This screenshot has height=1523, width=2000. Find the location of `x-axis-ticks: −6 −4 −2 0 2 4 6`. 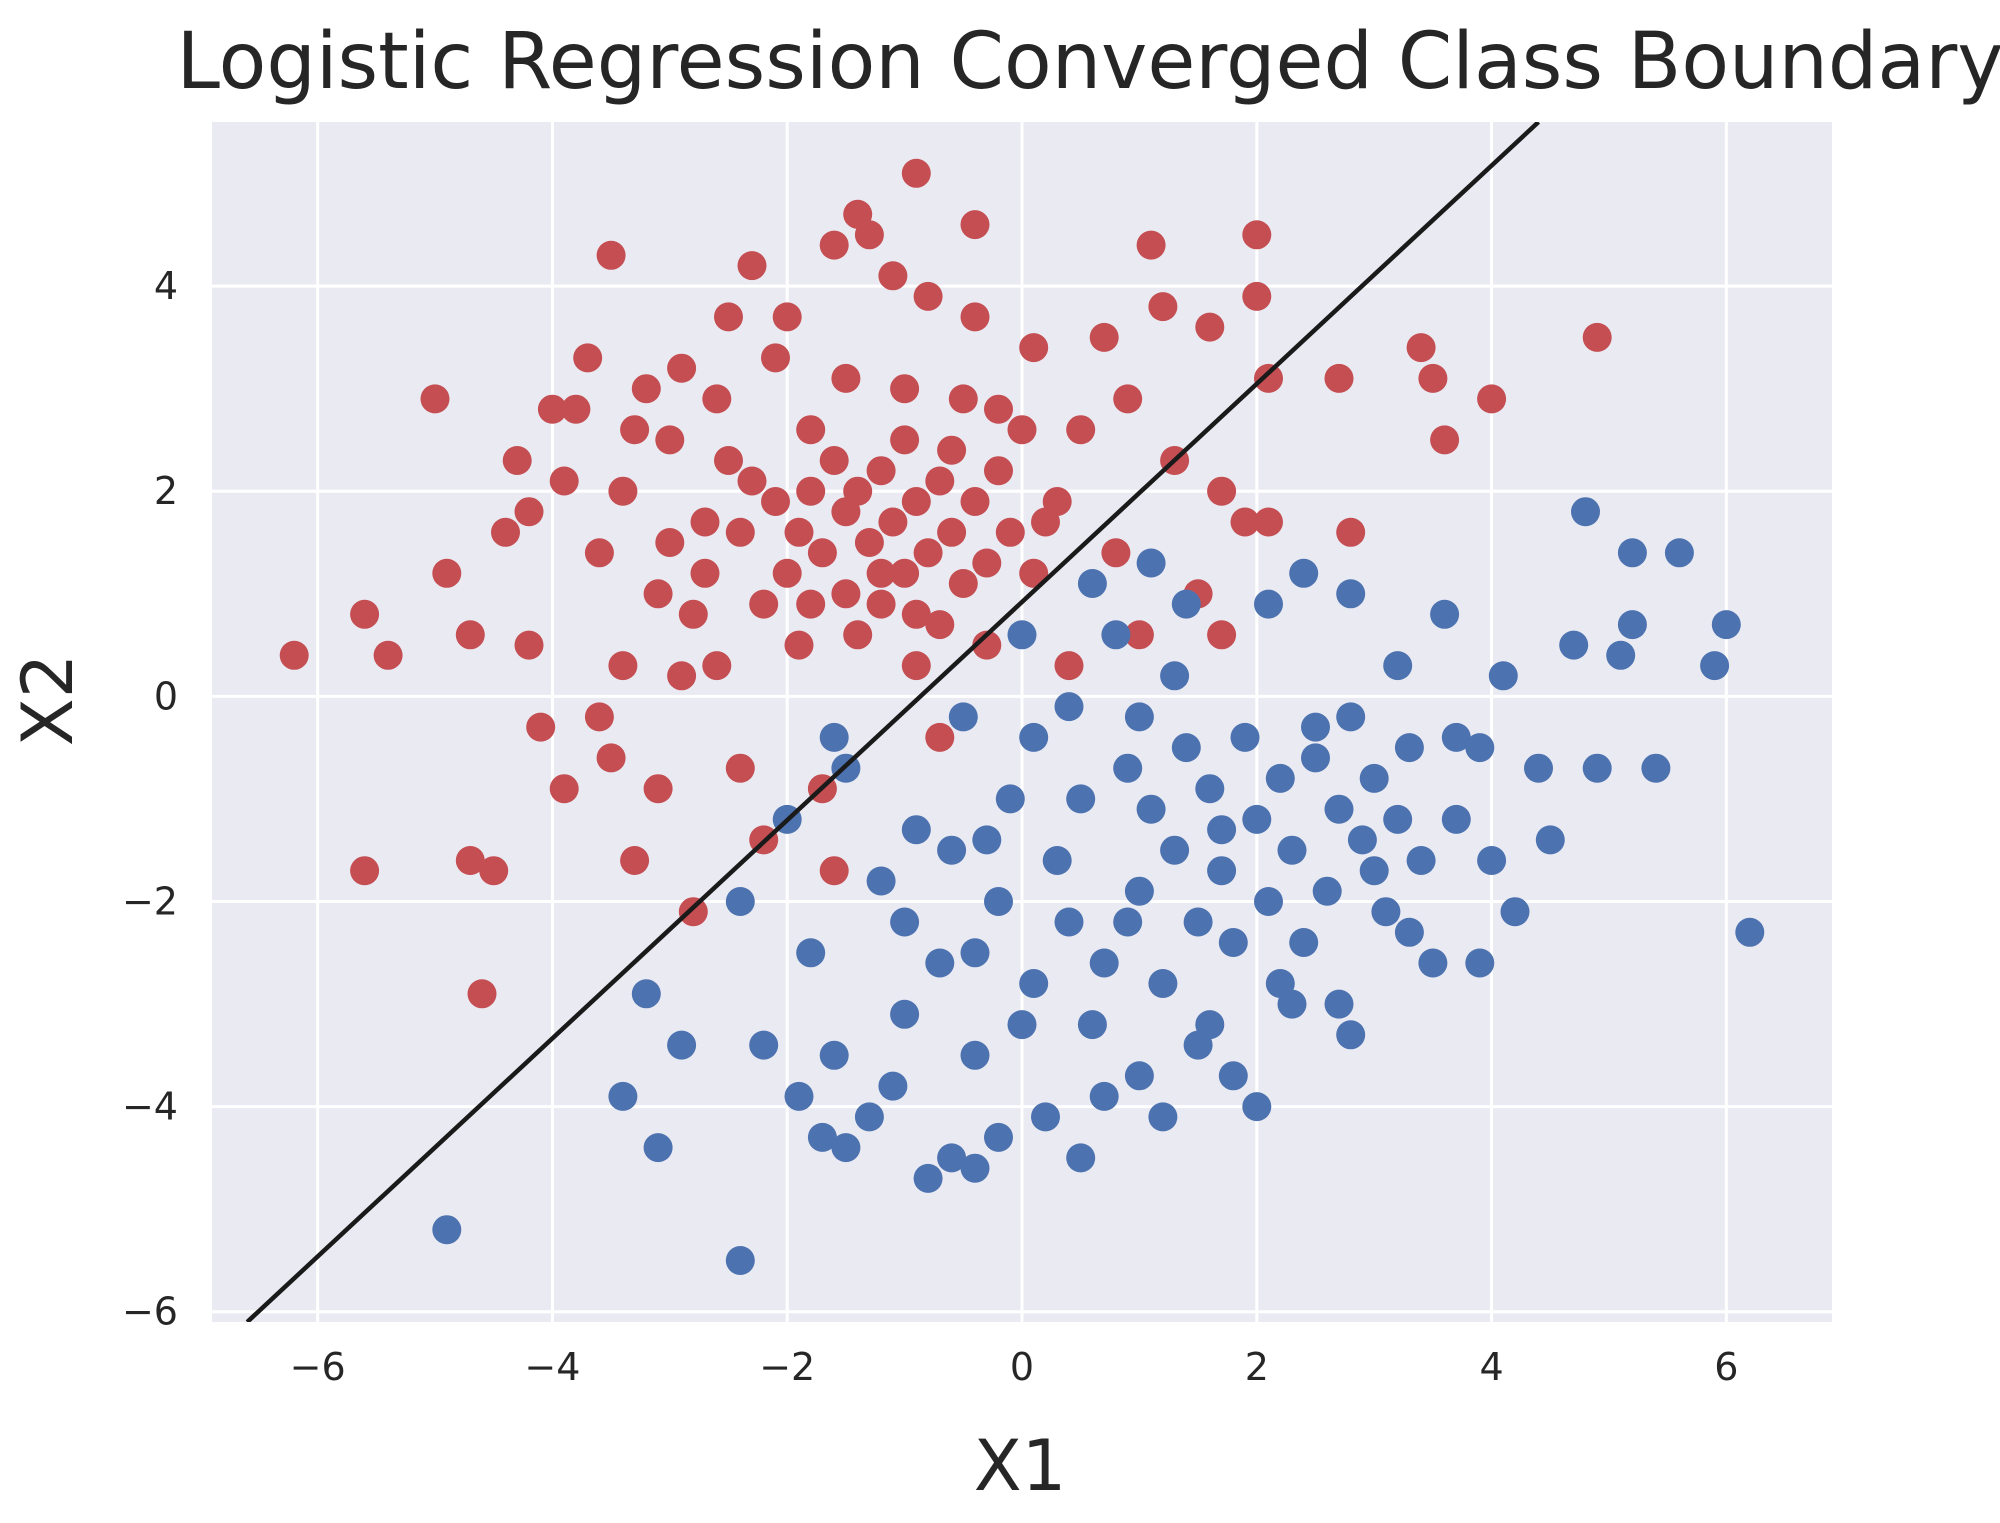

x-axis-ticks: −6 −4 −2 0 2 4 6 is located at coordinates (1014, 1367).